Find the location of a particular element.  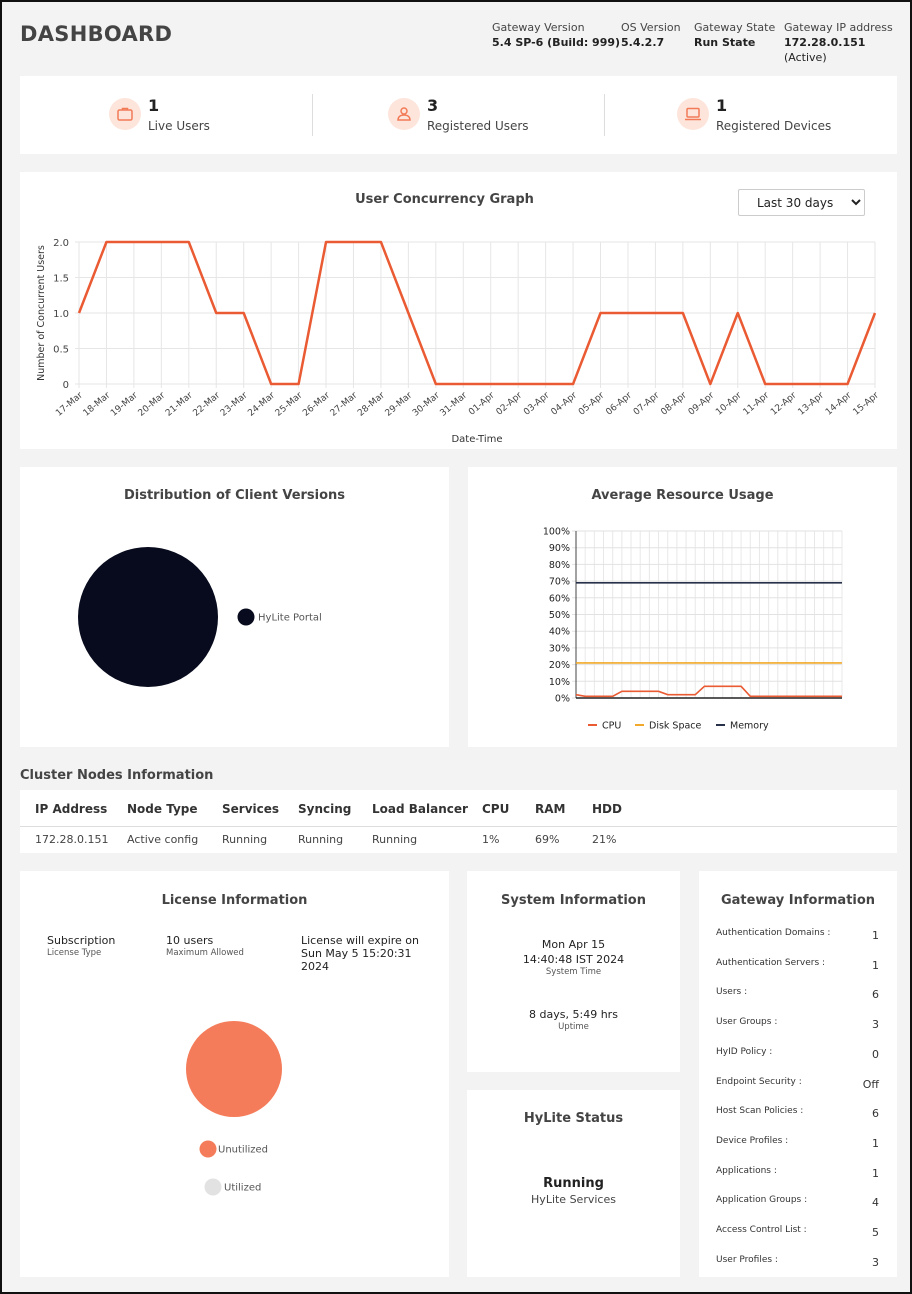

license-expiry-line3: 2024 is located at coordinates (315, 966).